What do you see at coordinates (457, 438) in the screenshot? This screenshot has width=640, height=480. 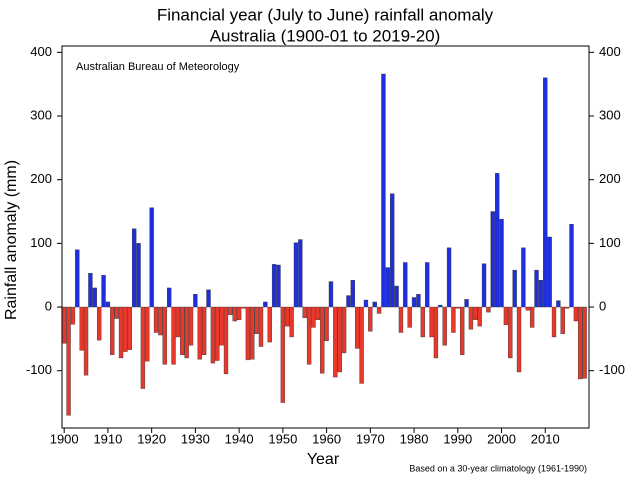 I see `x-tick-label: 1990` at bounding box center [457, 438].